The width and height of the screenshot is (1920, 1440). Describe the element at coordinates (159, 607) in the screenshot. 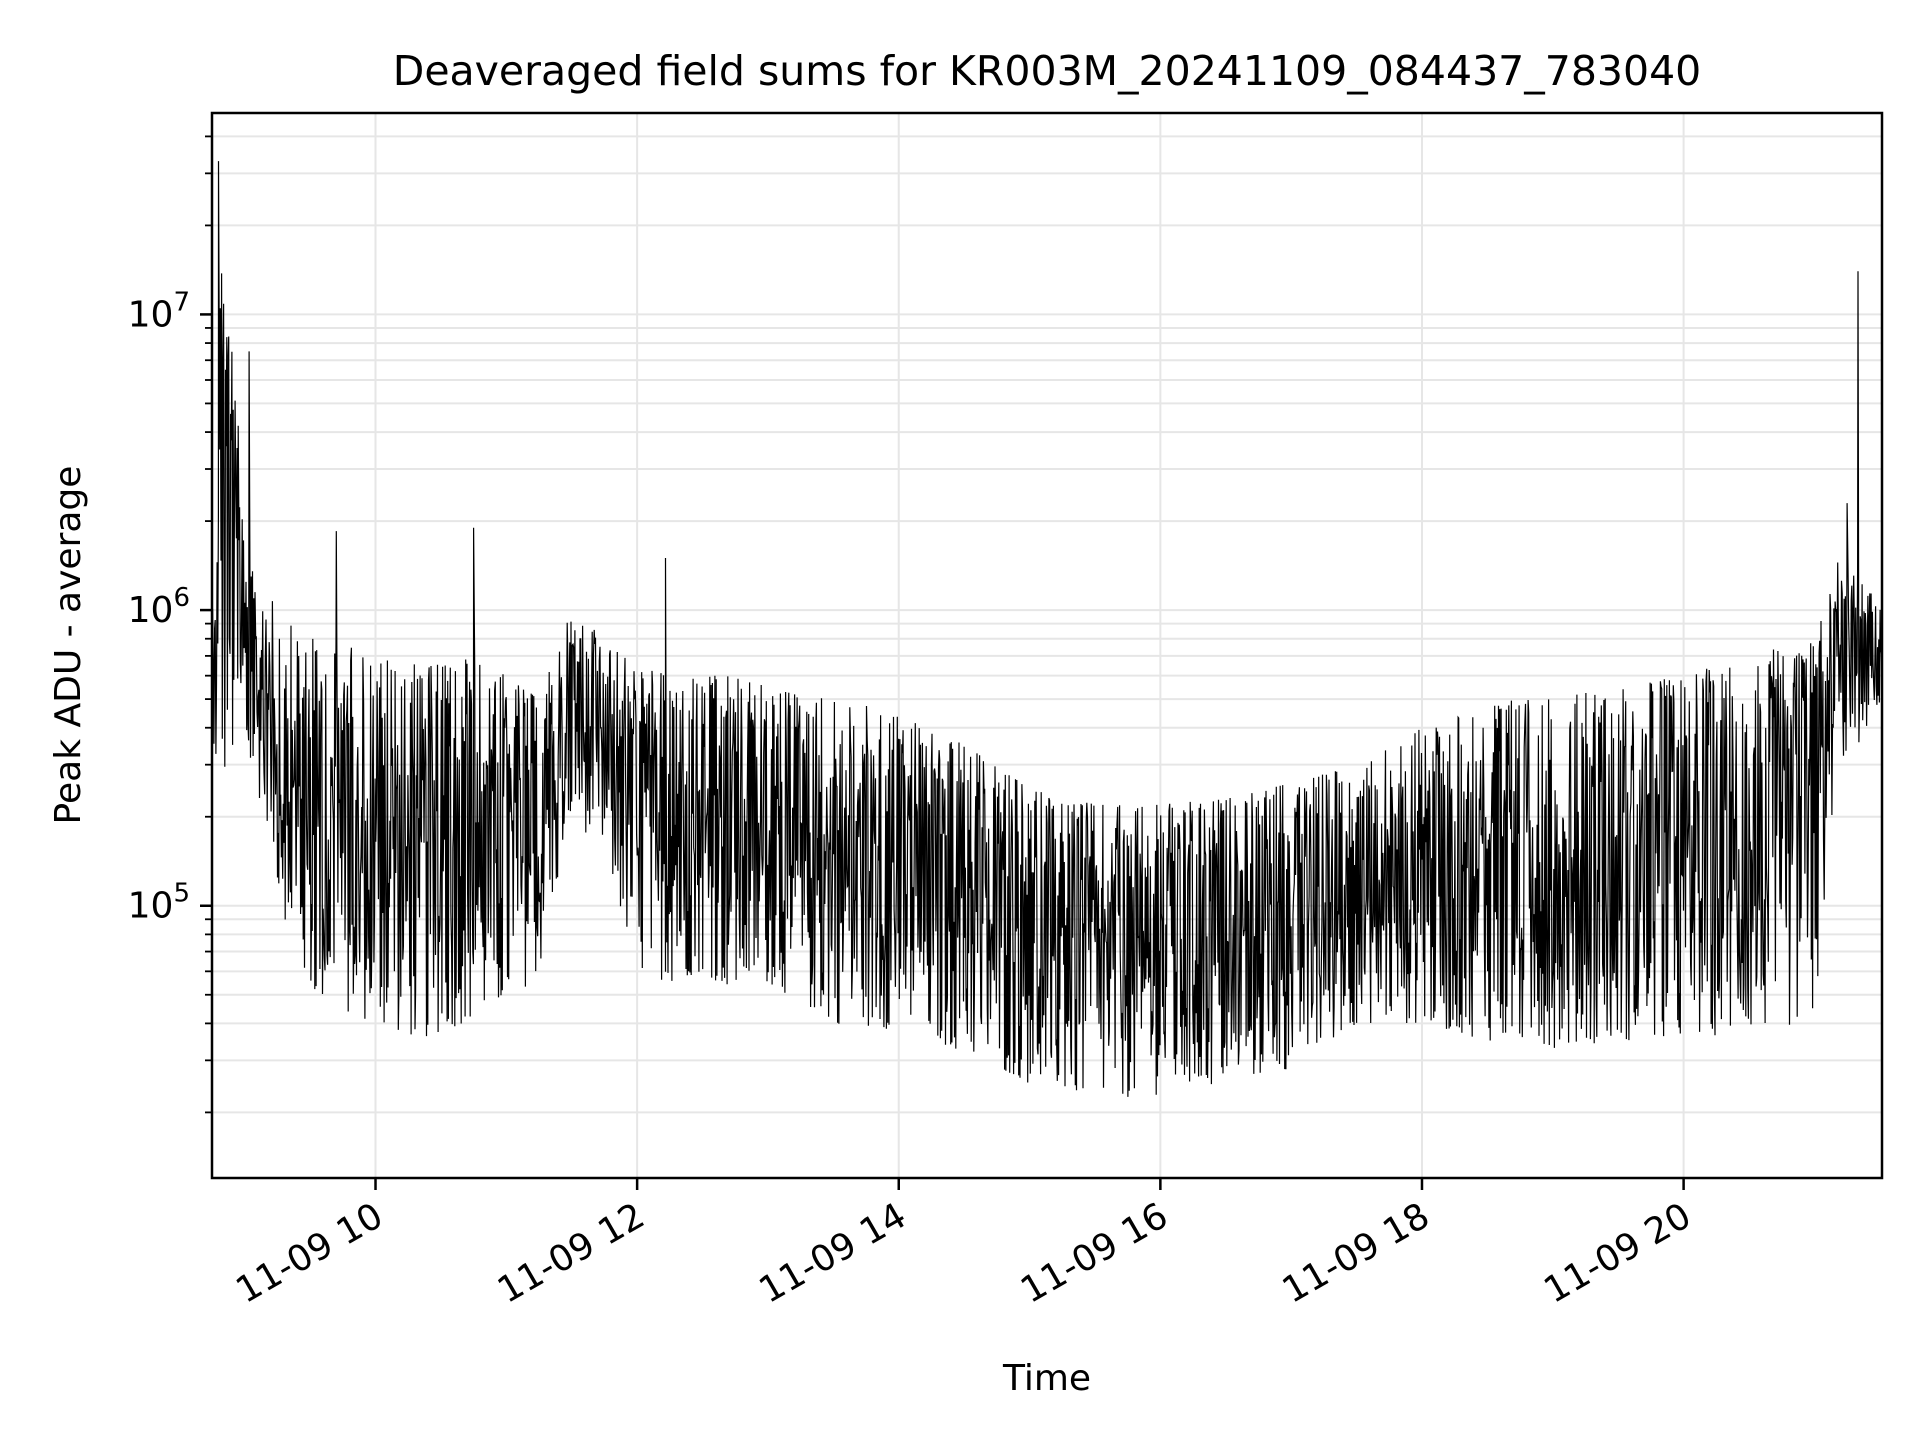

I see `y-tick-label: 10⁶` at that location.